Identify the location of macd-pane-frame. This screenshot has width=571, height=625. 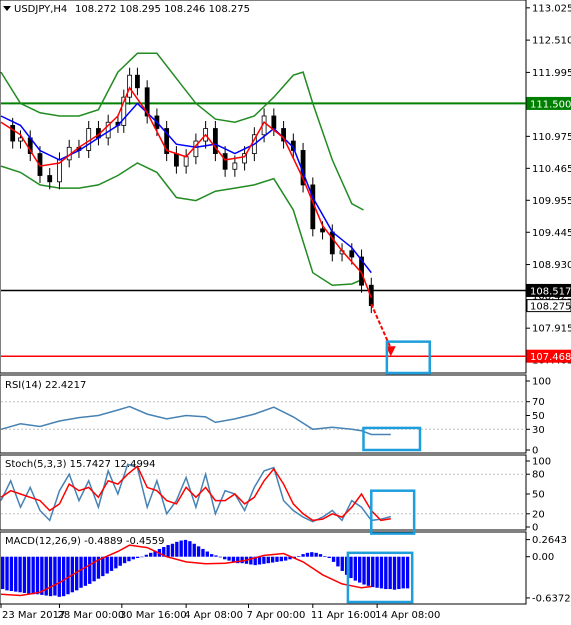
(263, 568).